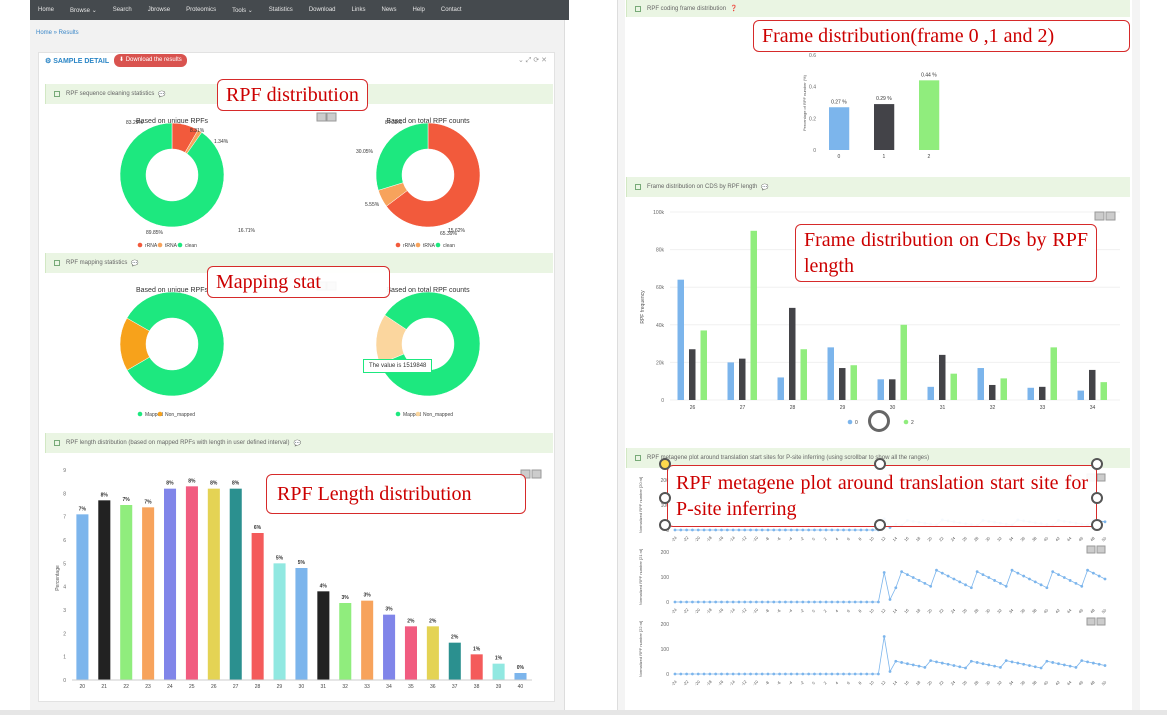 The image size is (1167, 715). What do you see at coordinates (83, 10) in the screenshot?
I see `nav-item: Browse ⌄` at bounding box center [83, 10].